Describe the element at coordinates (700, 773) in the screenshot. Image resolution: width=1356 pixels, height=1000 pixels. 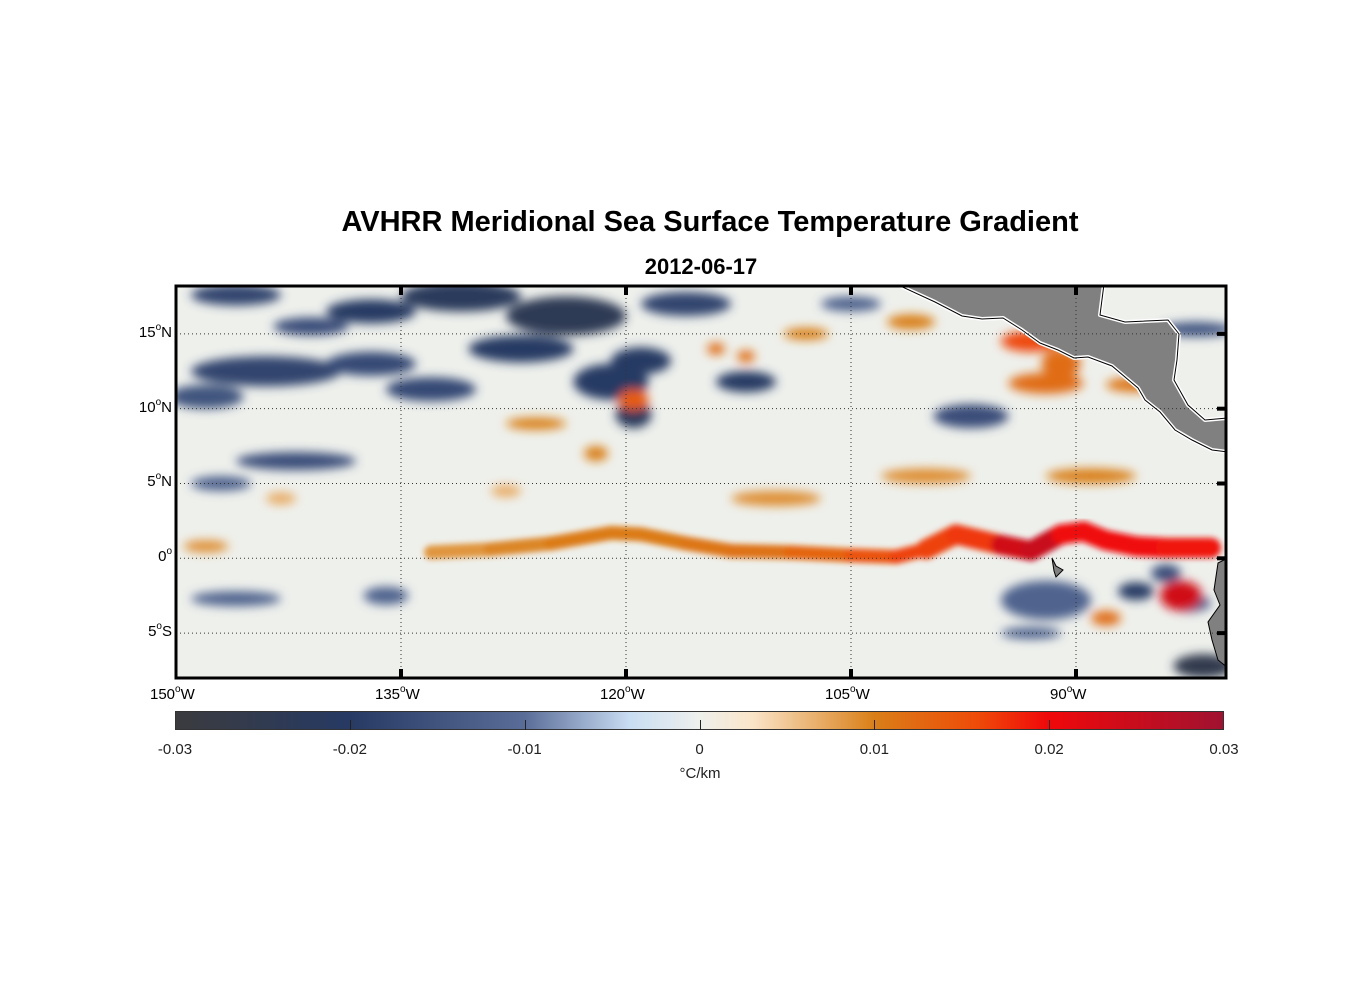
I see `colorbar-label: °C/km` at that location.